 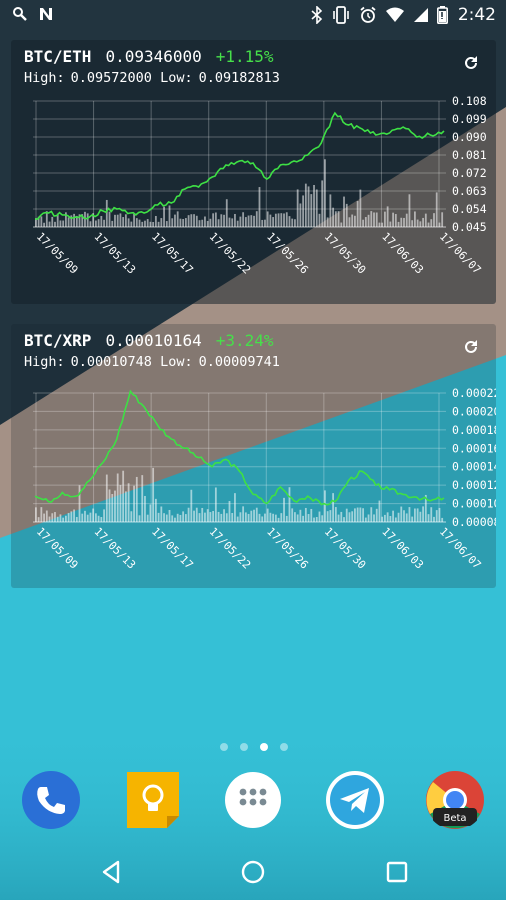 What do you see at coordinates (57, 548) in the screenshot?
I see `x-tick-label: 17/05/09` at bounding box center [57, 548].